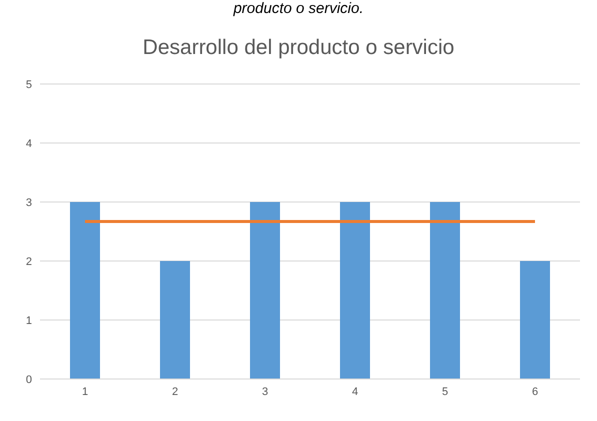  I want to click on y-tick-label: 5, so click(29, 84).